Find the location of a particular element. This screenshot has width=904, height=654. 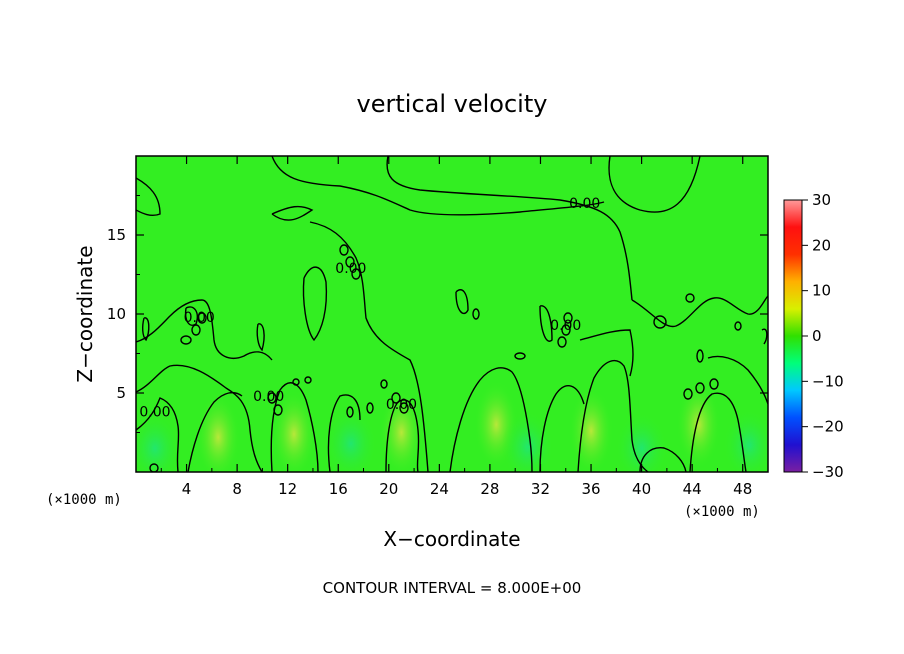

colorbar-tick-label: −30 is located at coordinates (828, 472).